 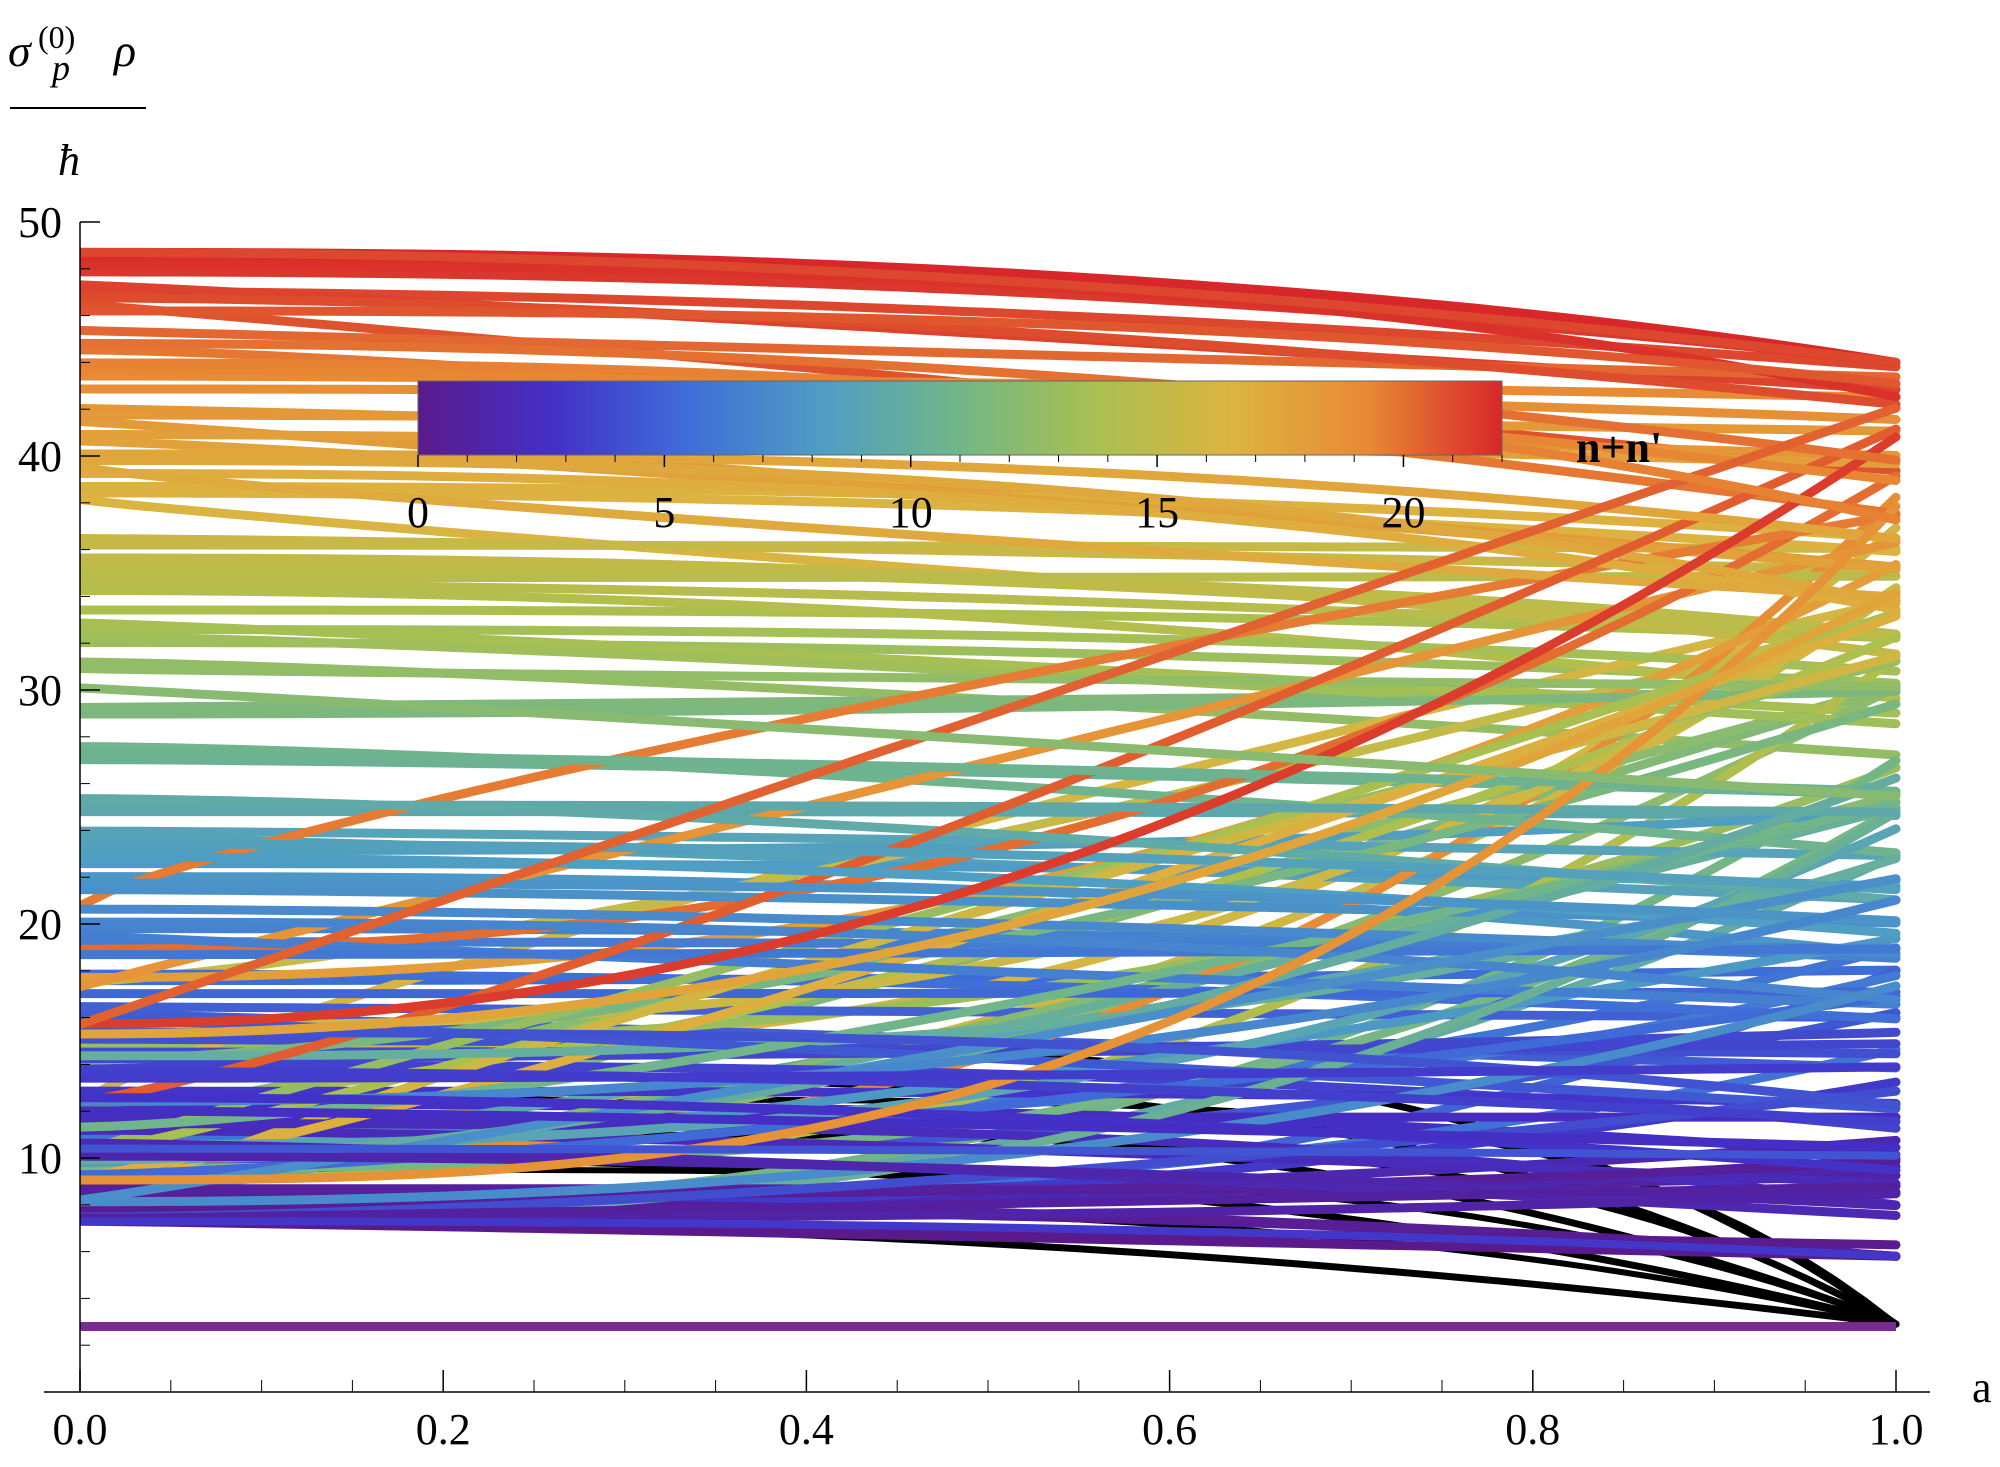 What do you see at coordinates (664, 512) in the screenshot?
I see `colorbar-tick-label: 5` at bounding box center [664, 512].